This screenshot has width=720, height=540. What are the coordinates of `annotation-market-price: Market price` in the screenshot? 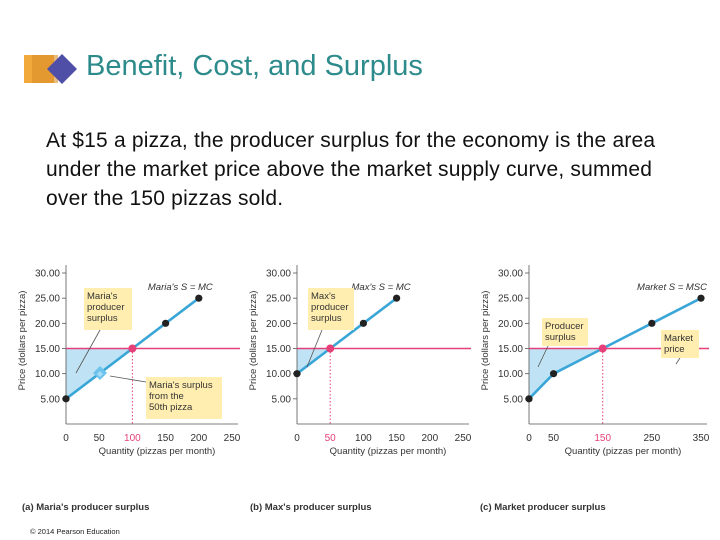 It's located at (678, 344).